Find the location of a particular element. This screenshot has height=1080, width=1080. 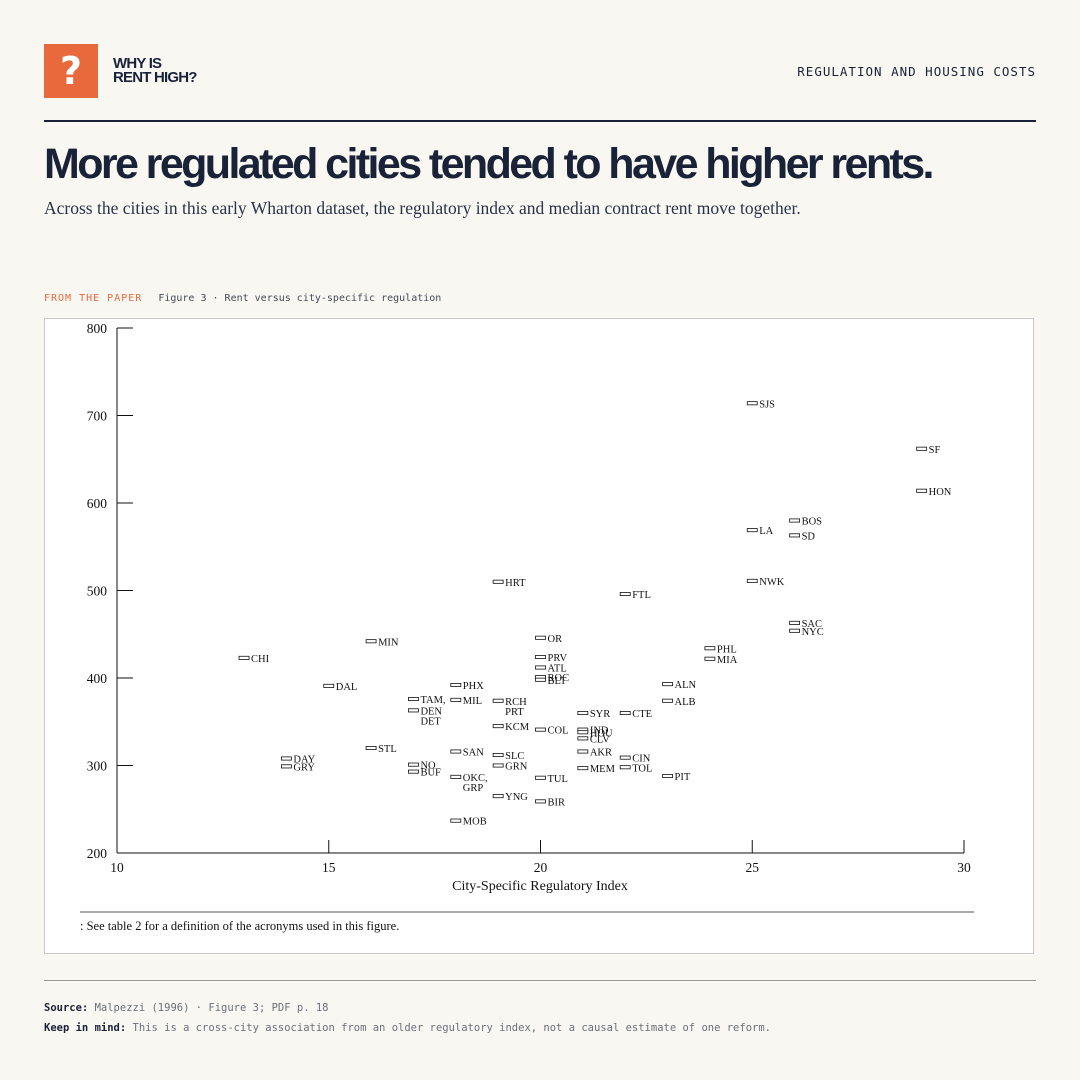

point-label: GRP is located at coordinates (473, 788).